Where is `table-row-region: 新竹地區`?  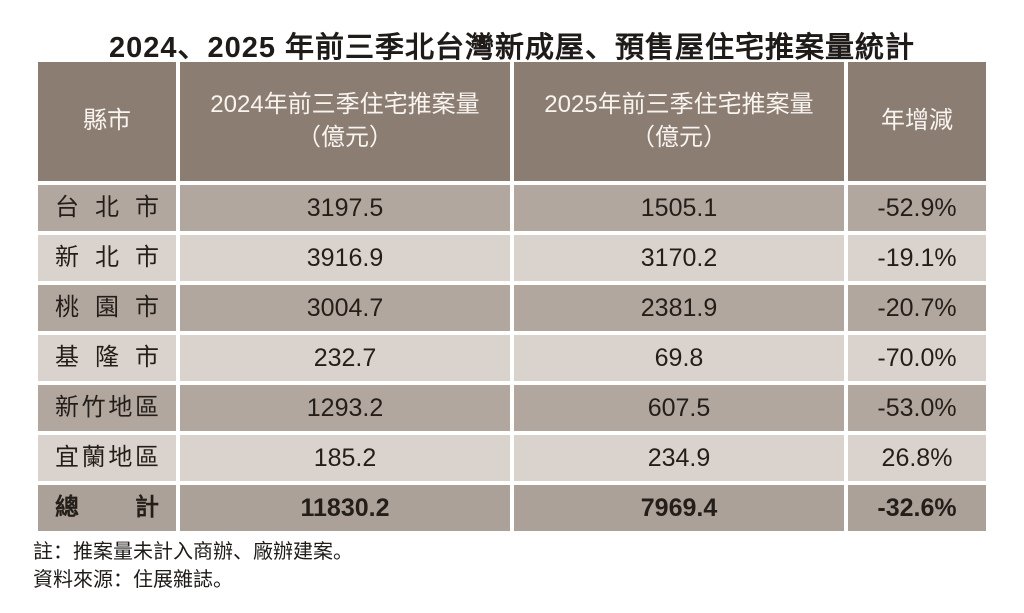 table-row-region: 新竹地區 is located at coordinates (107, 408).